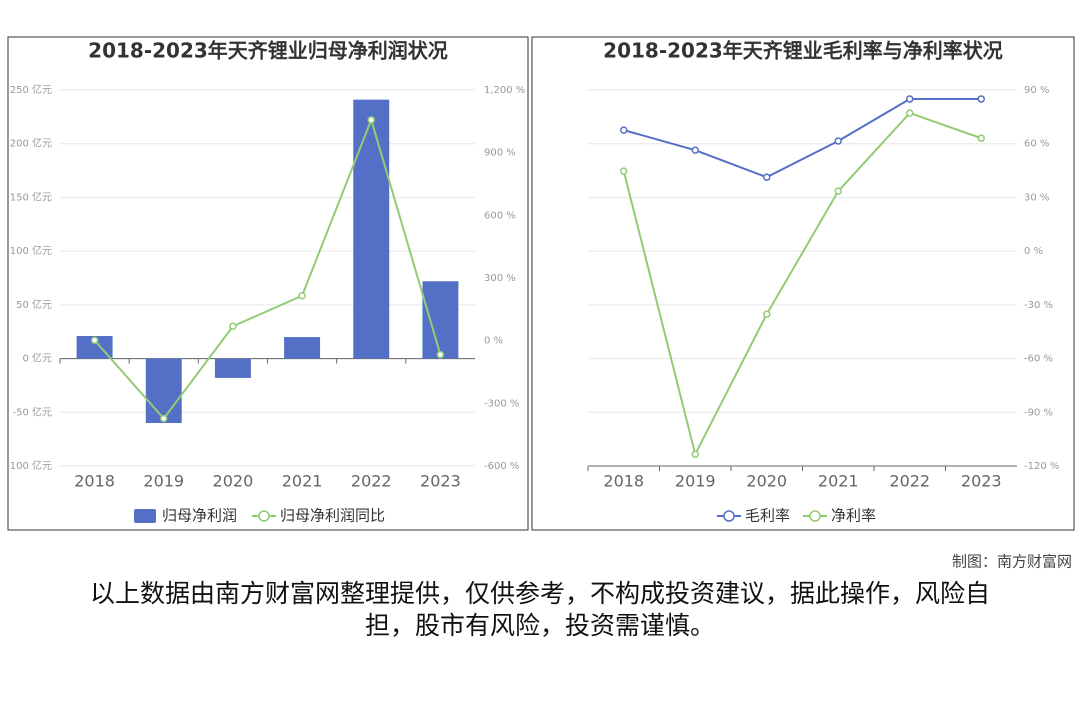  Describe the element at coordinates (767, 516) in the screenshot. I see `legend-label: 毛利率` at that location.